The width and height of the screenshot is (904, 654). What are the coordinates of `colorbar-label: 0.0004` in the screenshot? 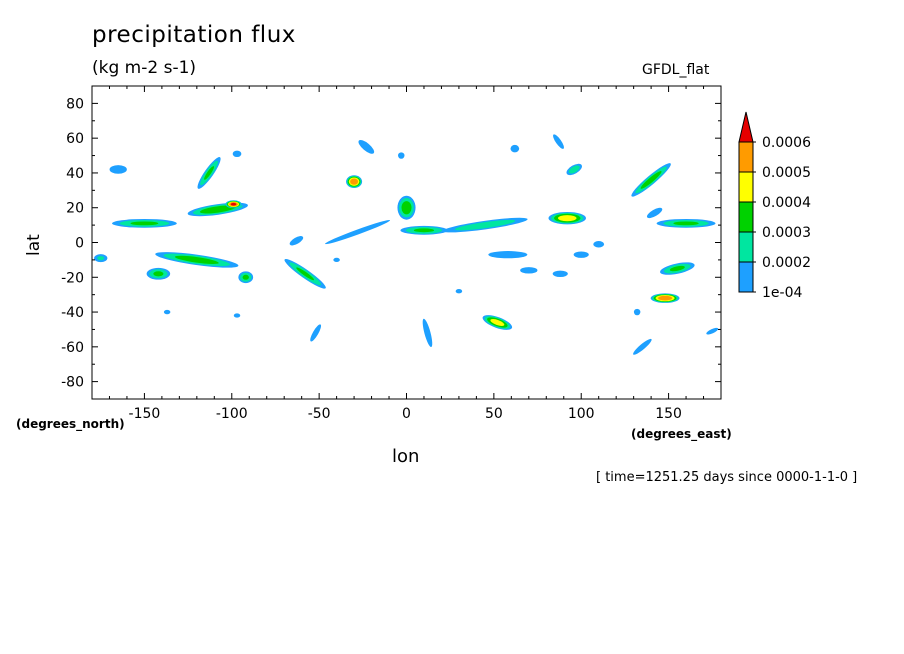 It's located at (786, 203).